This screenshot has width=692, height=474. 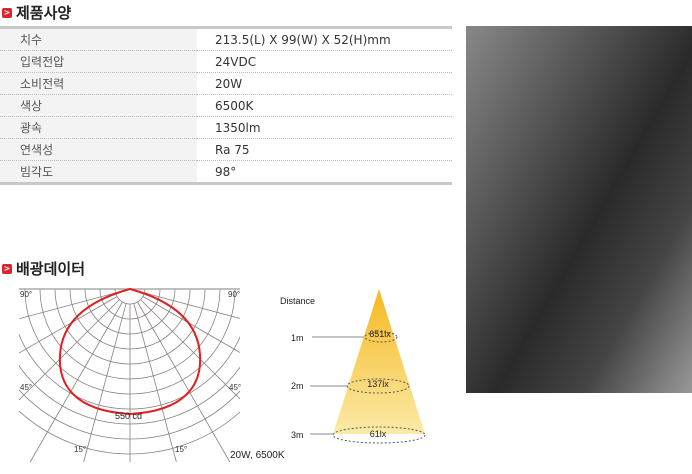 What do you see at coordinates (324, 105) in the screenshot?
I see `row-value: 6500K` at bounding box center [324, 105].